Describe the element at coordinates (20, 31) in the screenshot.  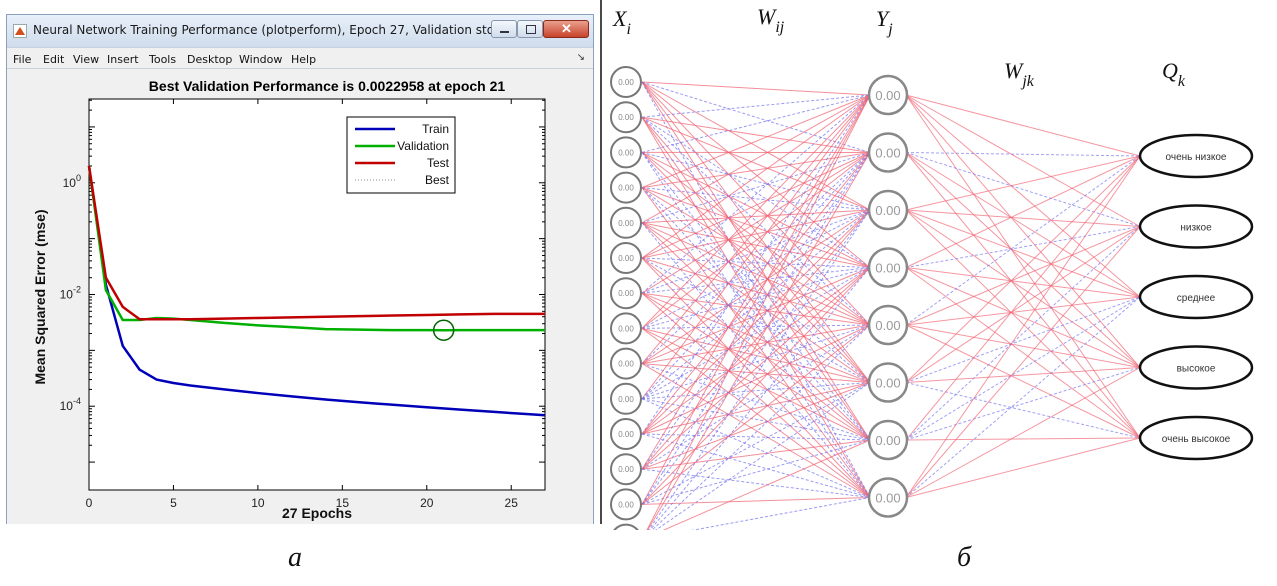
I see `matlab-icon` at that location.